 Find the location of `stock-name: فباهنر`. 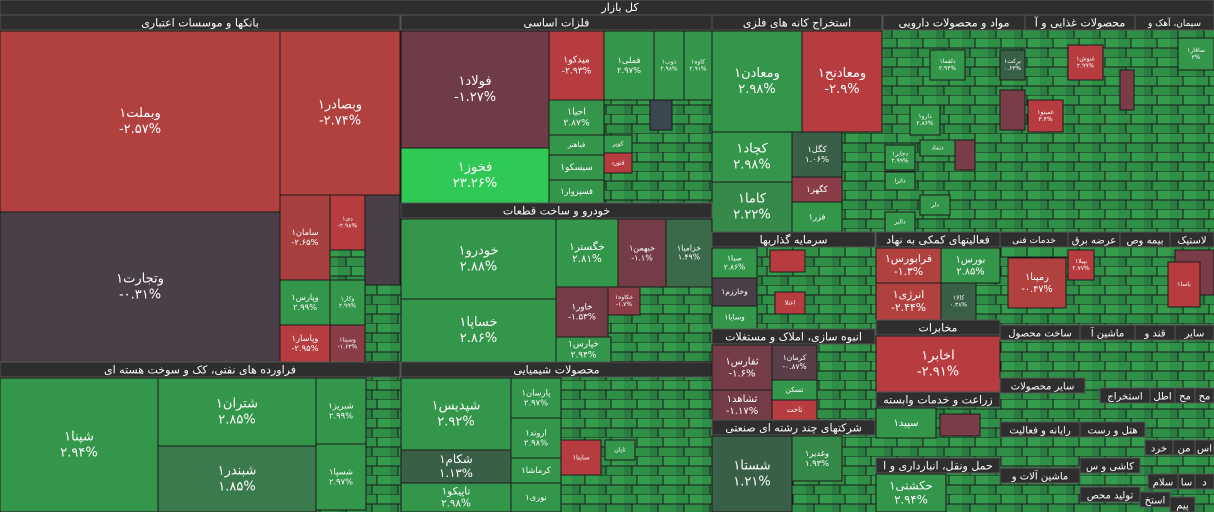

stock-name: فباهنر is located at coordinates (576, 144).